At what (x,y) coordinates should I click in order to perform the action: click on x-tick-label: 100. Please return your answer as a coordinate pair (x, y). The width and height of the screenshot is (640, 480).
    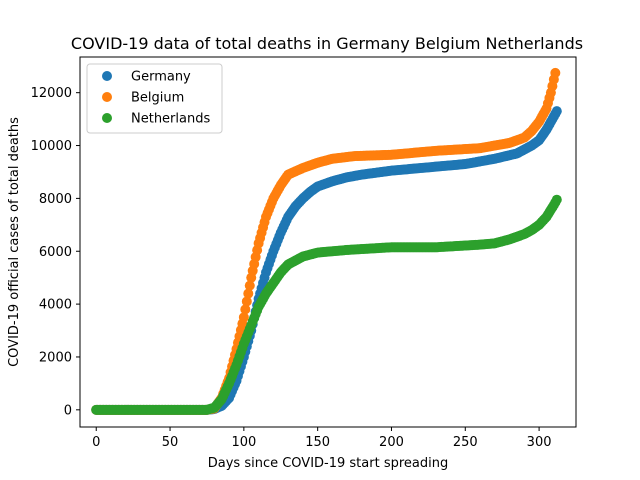
    Looking at the image, I should click on (243, 442).